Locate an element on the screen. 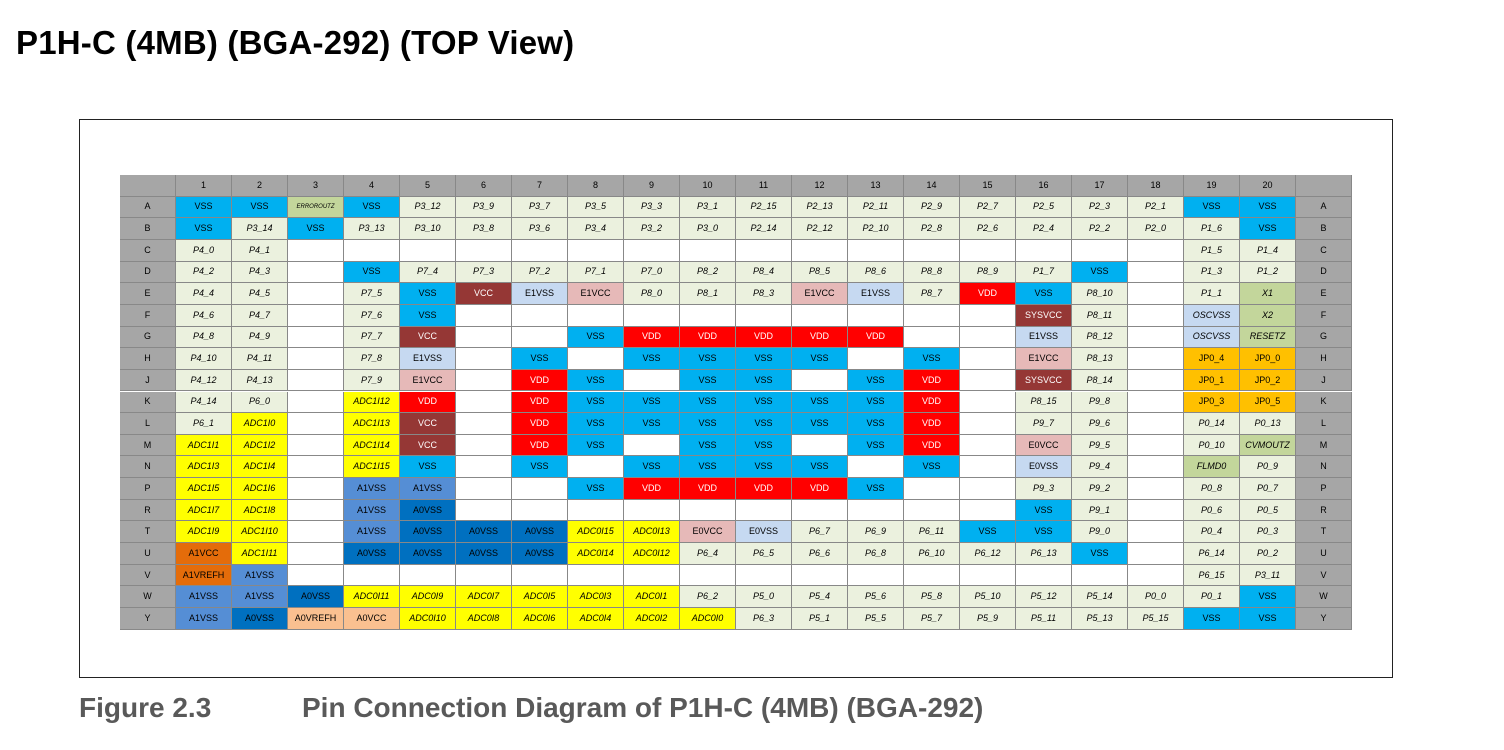  pin-B6: P3_8 is located at coordinates (484, 229).